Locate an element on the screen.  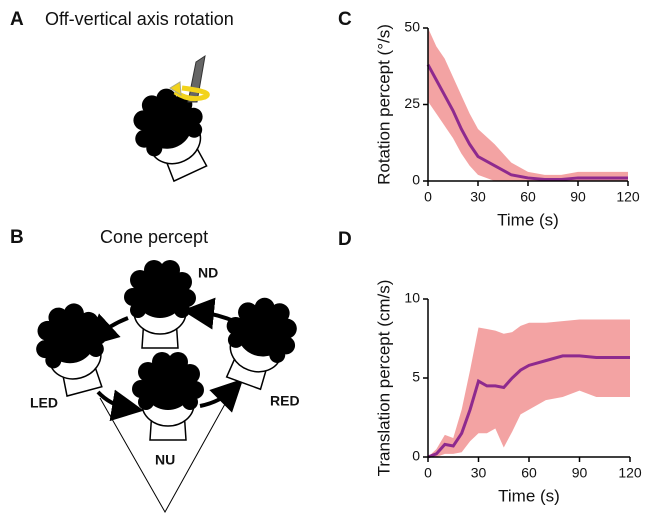
panel-letter: A is located at coordinates (17, 19).